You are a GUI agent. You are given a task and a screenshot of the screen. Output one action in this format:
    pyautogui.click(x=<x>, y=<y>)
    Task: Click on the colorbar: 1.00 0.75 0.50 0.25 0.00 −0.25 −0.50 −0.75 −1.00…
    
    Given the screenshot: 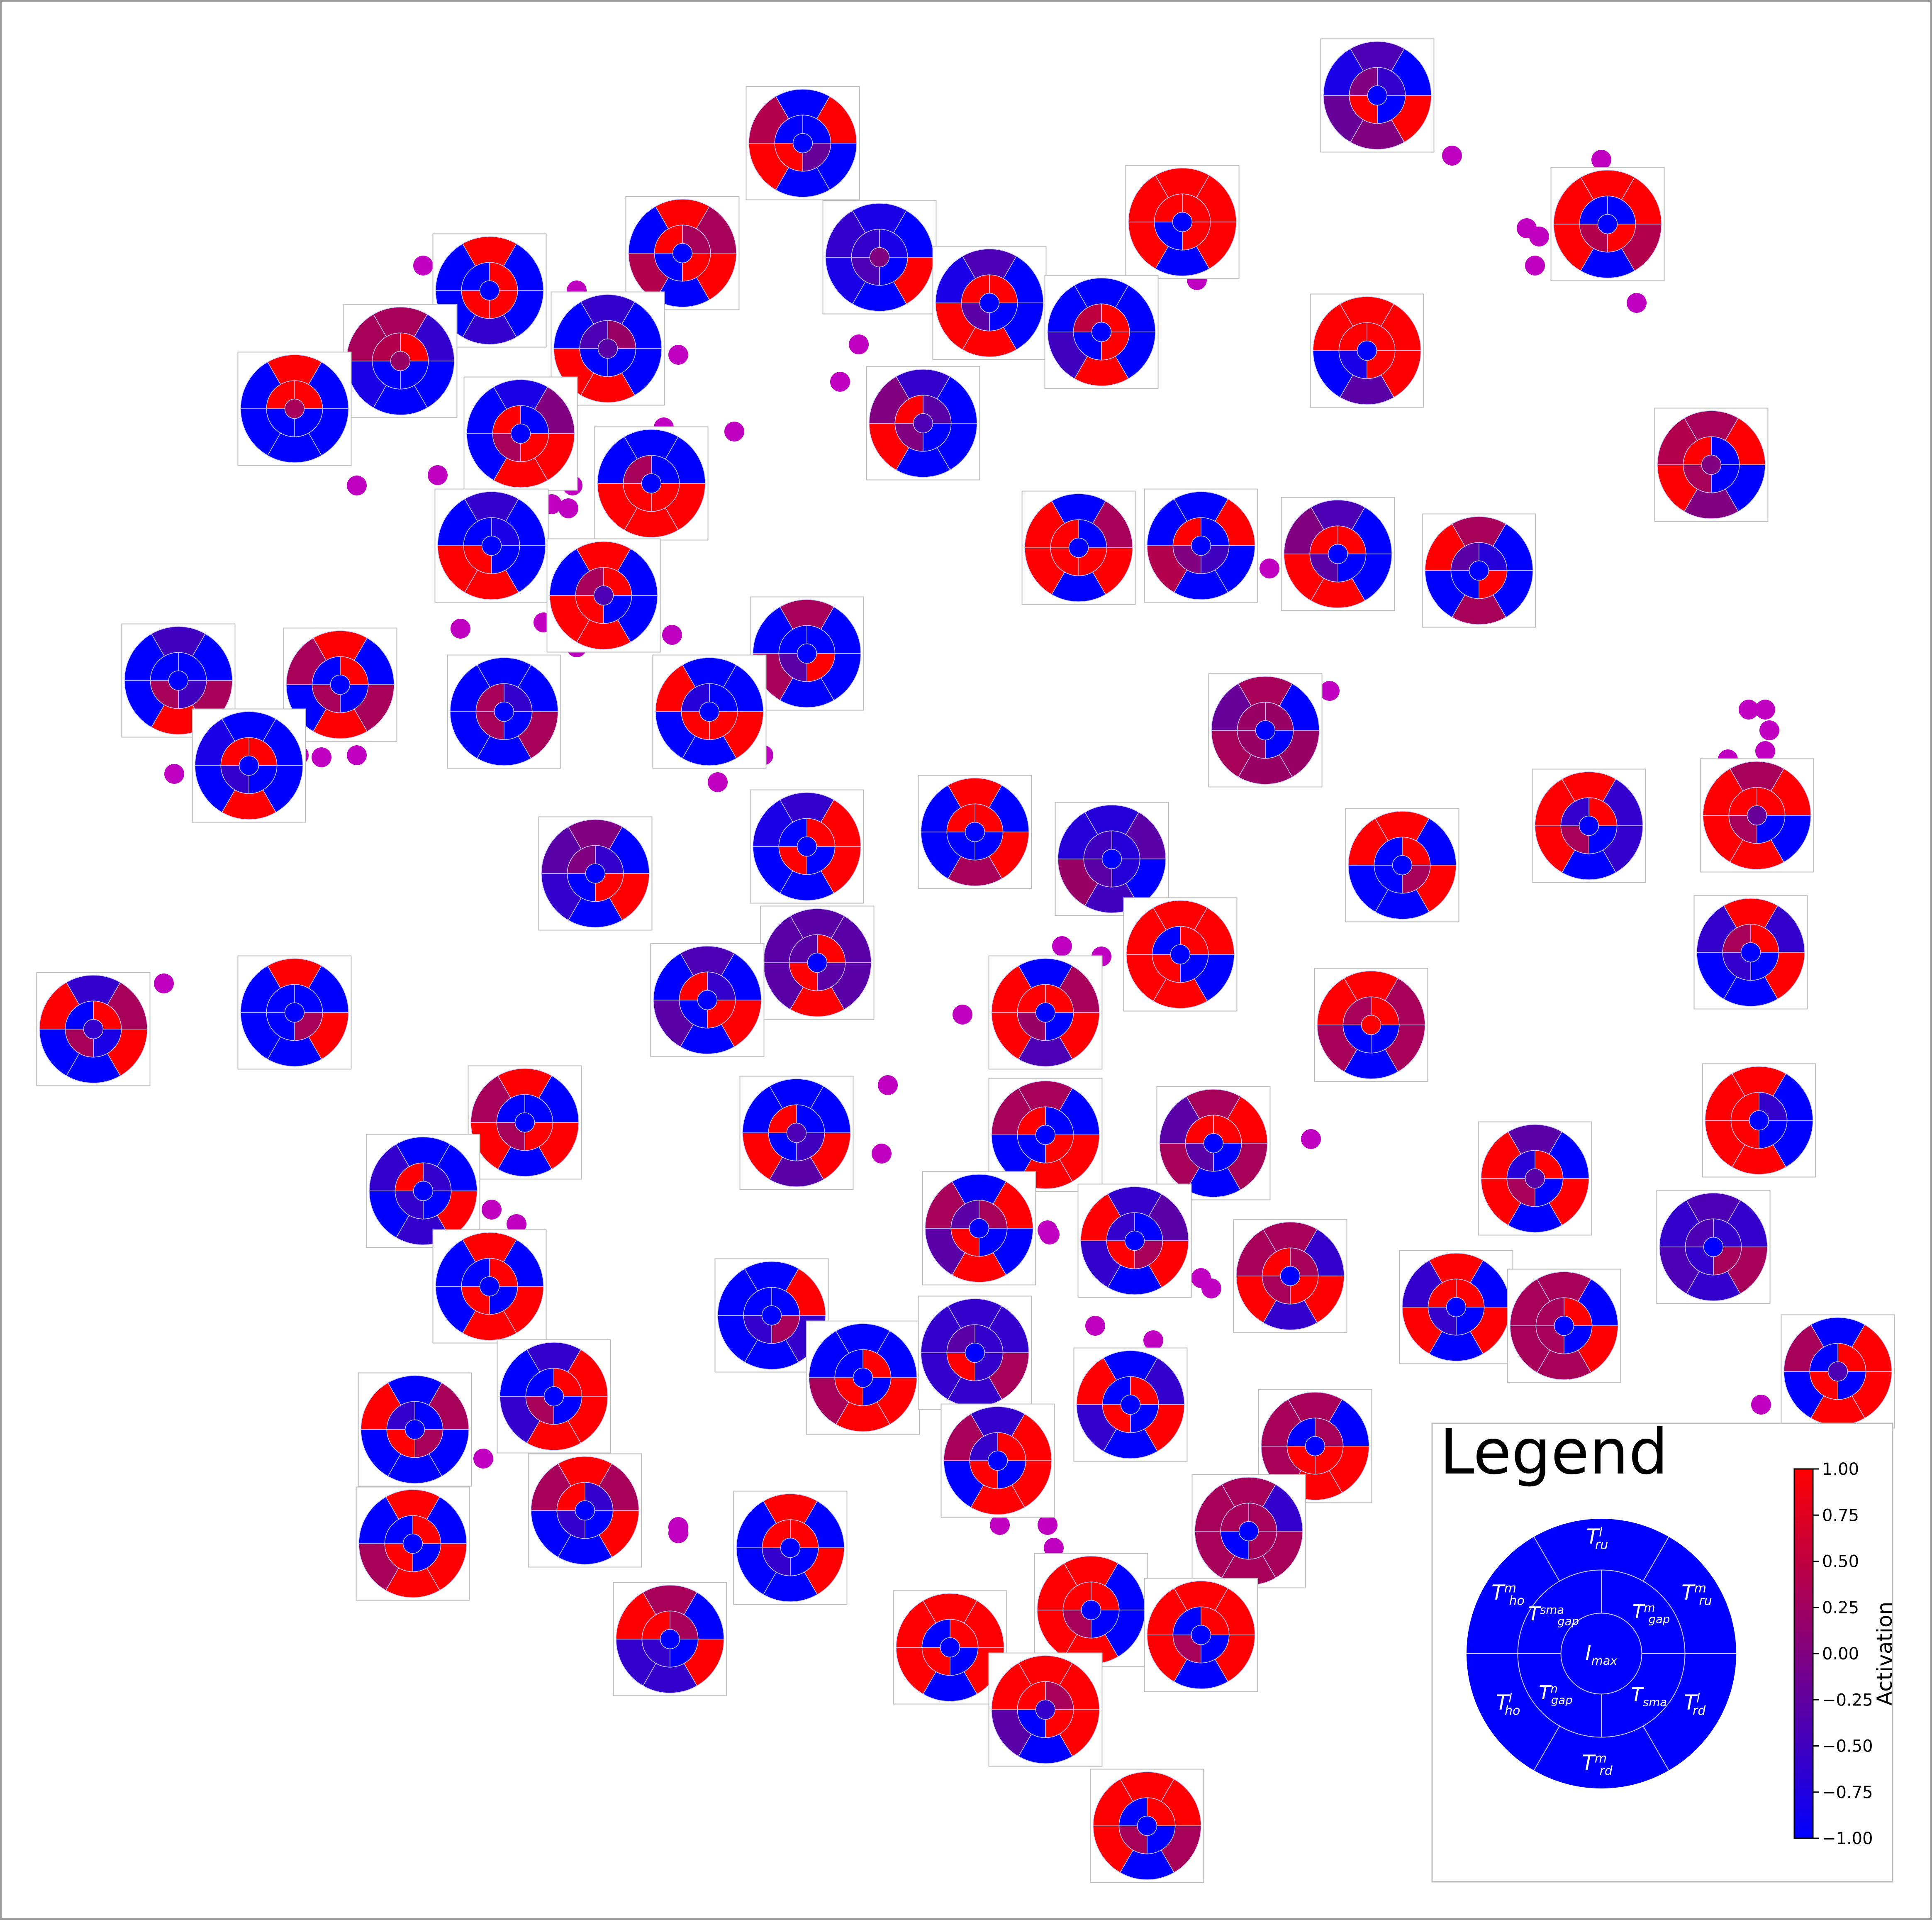 What is the action you would take?
    pyautogui.click(x=1845, y=1654)
    